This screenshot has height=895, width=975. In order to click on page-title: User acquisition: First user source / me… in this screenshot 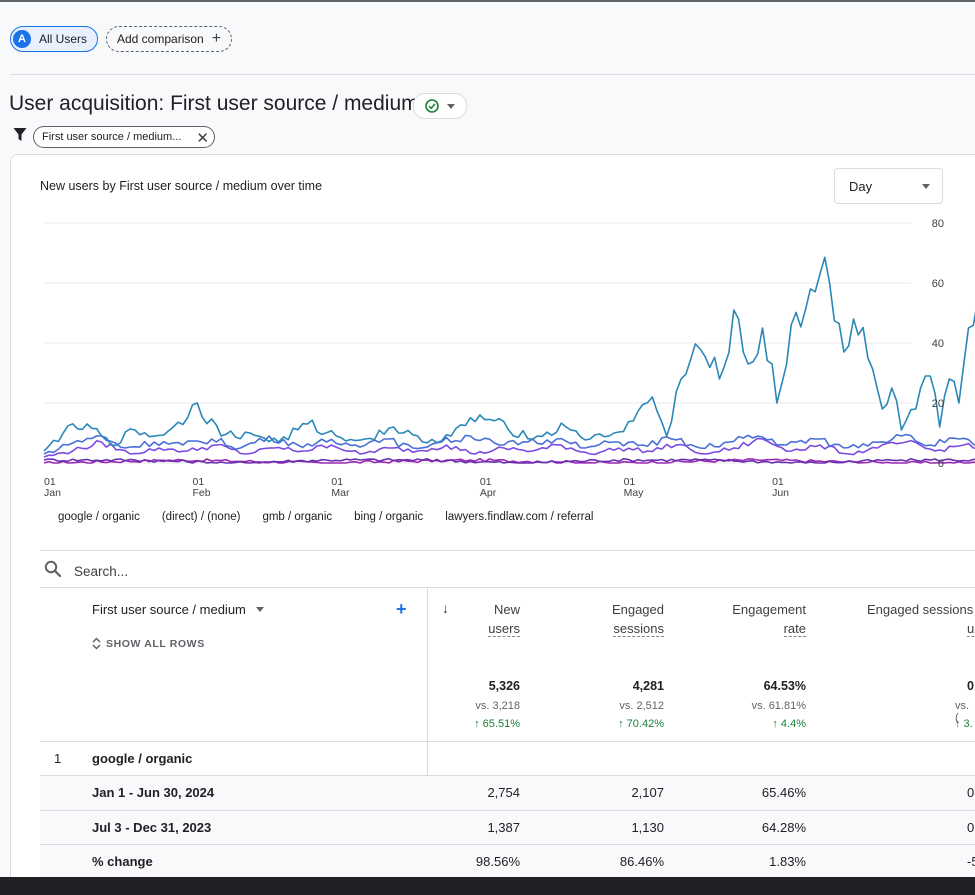, I will do `click(214, 103)`.